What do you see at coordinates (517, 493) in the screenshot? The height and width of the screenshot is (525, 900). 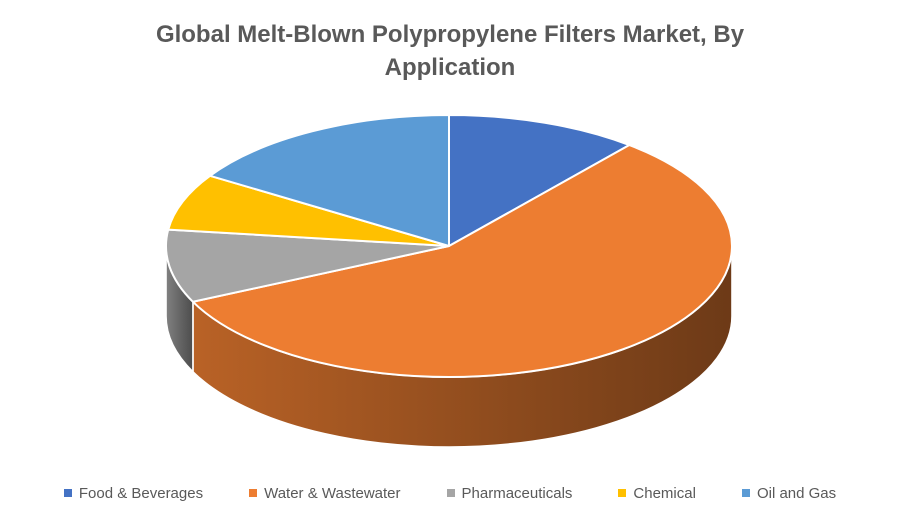 I see `legend-label: Pharmaceuticals` at bounding box center [517, 493].